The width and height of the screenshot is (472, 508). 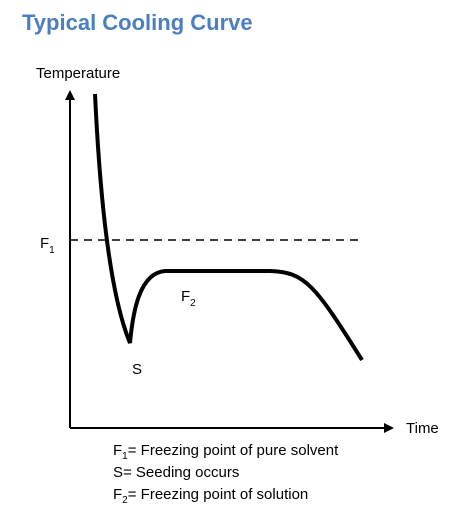 I want to click on f2-label: F2, so click(x=188, y=298).